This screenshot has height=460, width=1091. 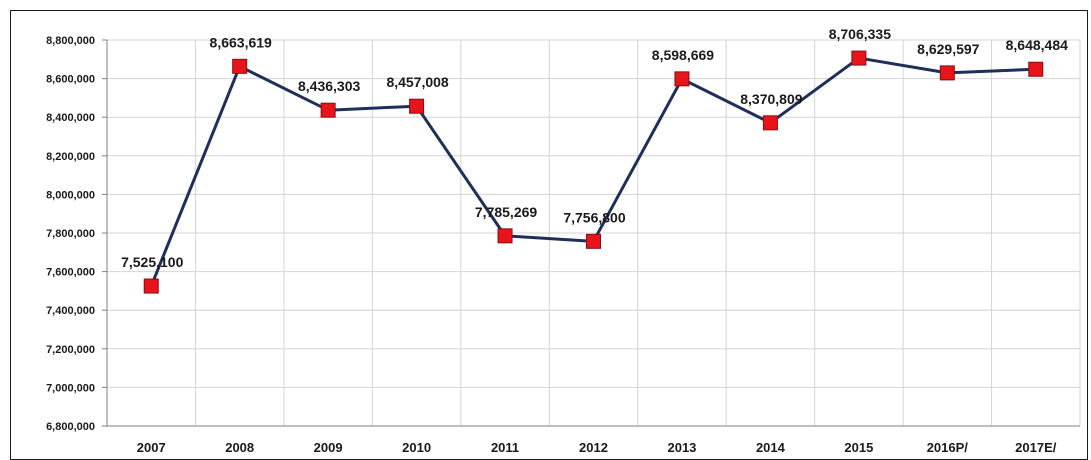 I want to click on data-label: 8,436,303, so click(x=329, y=86).